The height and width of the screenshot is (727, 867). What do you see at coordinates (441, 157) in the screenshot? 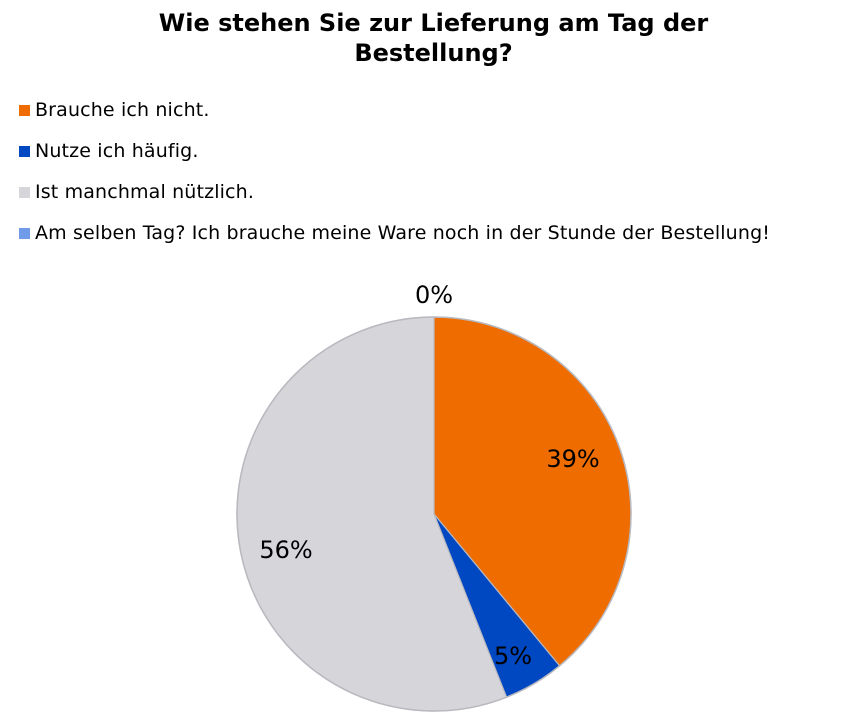
I see `legend-item-nutze-ich-haeufig: Nutze ich häufig.` at bounding box center [441, 157].